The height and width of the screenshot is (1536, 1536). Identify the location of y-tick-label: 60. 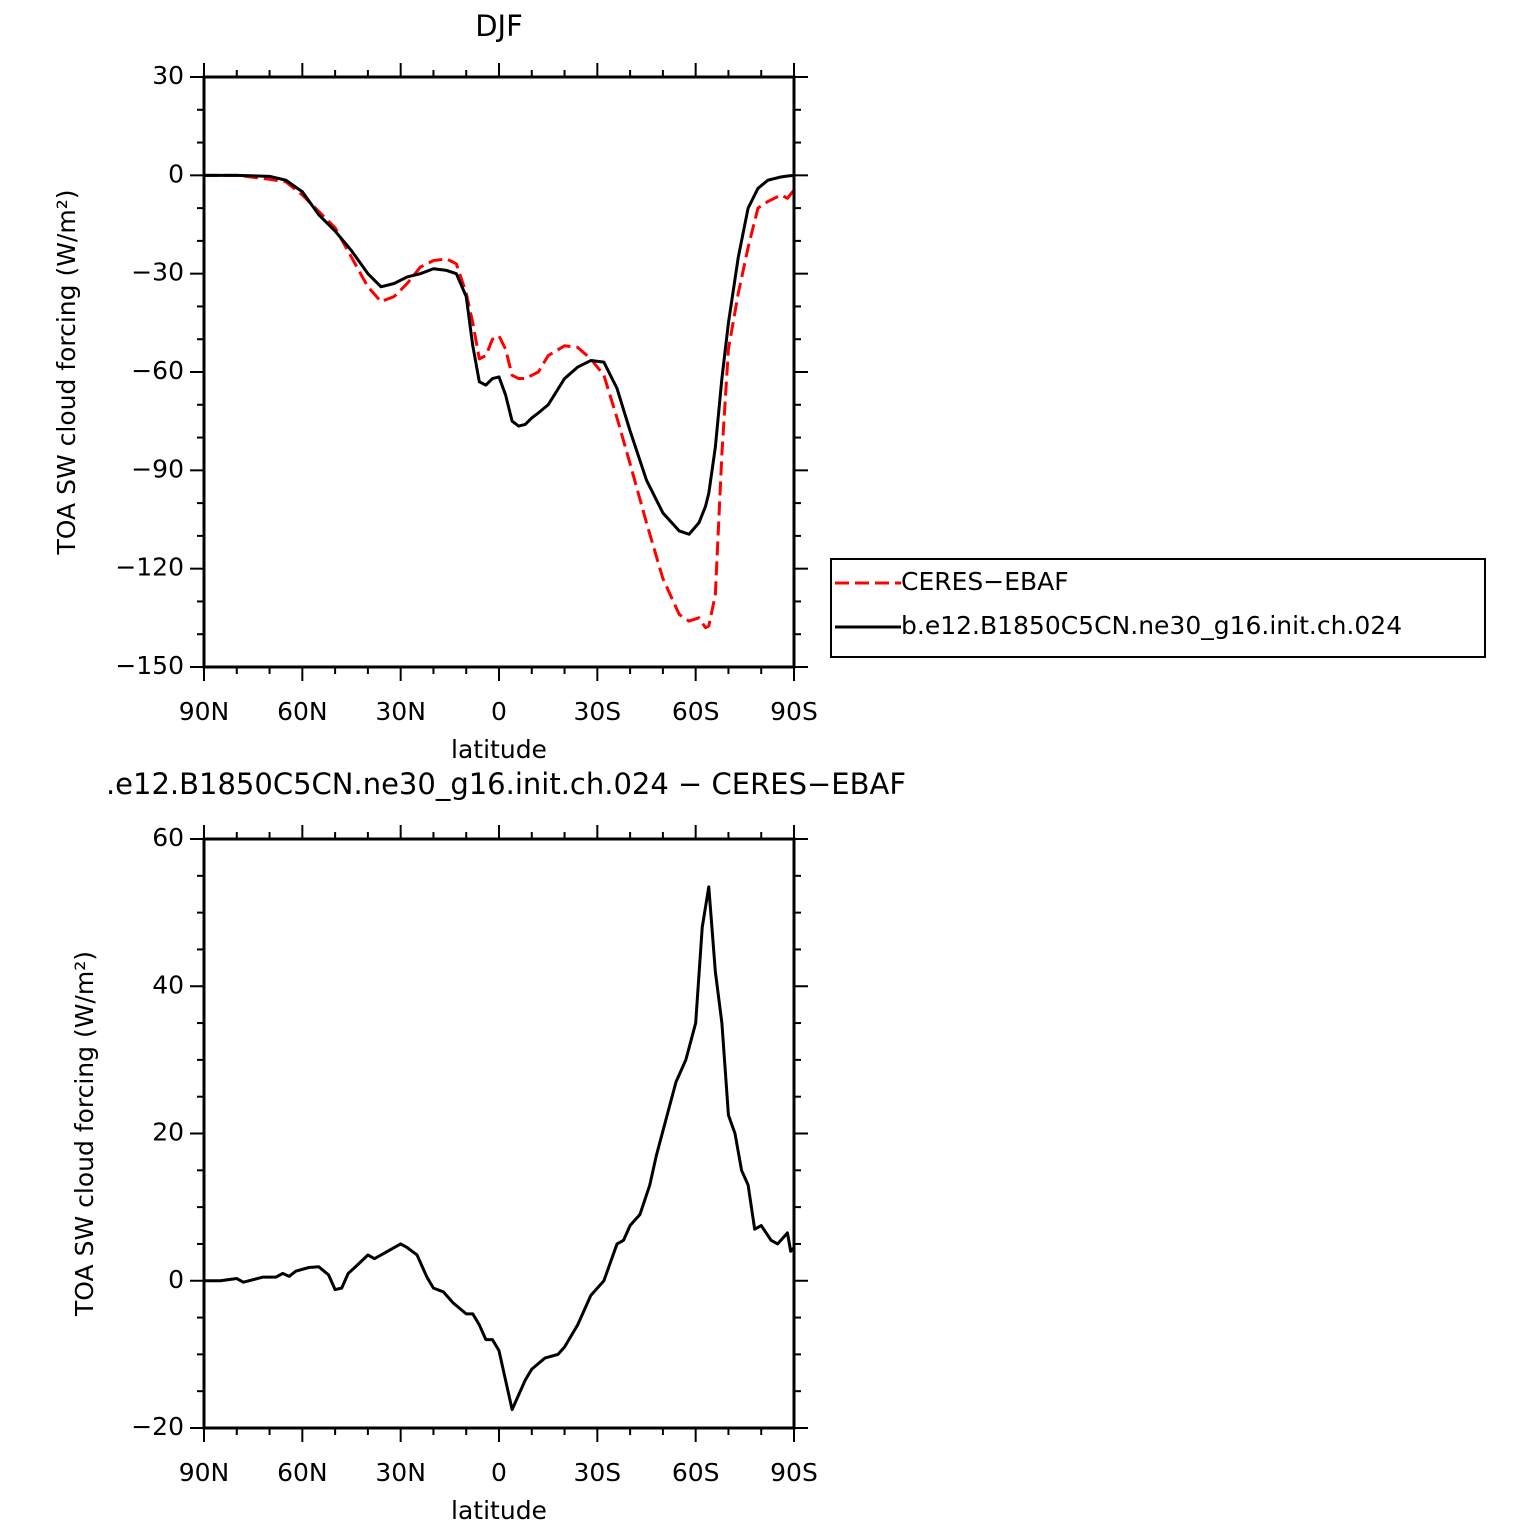
(168, 837).